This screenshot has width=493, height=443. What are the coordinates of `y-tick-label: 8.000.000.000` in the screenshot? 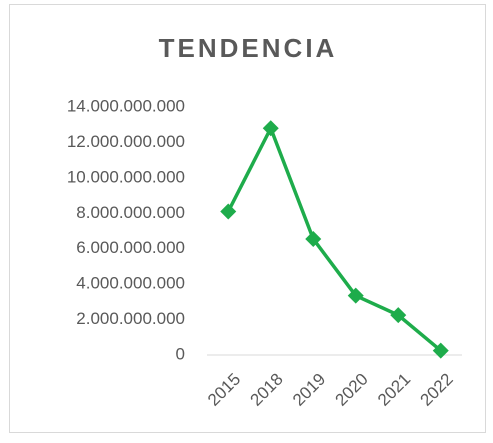 It's located at (130, 212).